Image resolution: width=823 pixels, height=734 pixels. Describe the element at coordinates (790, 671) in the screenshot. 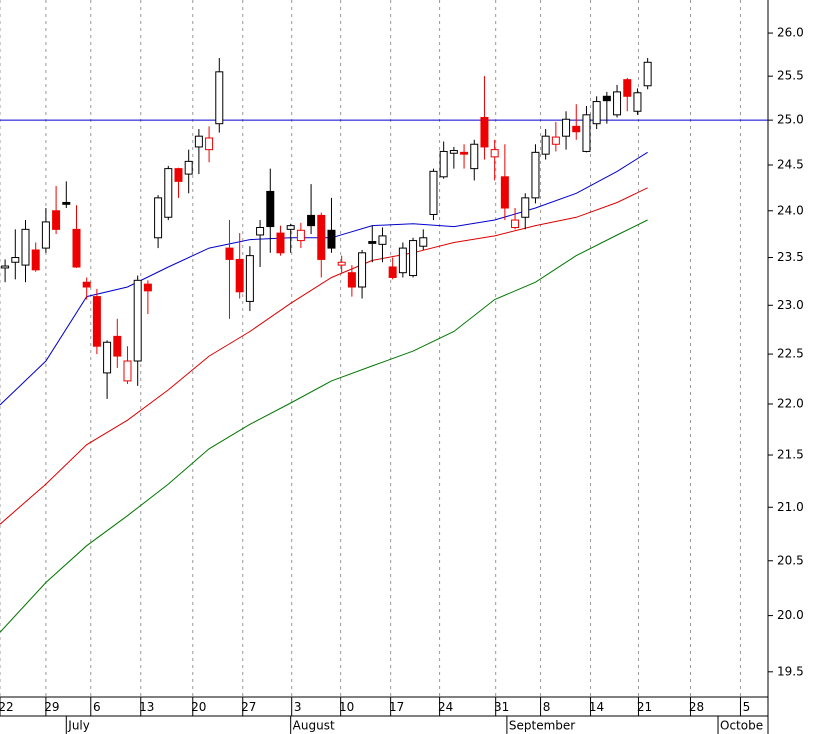

I see `y-tick-label: 19.5` at that location.